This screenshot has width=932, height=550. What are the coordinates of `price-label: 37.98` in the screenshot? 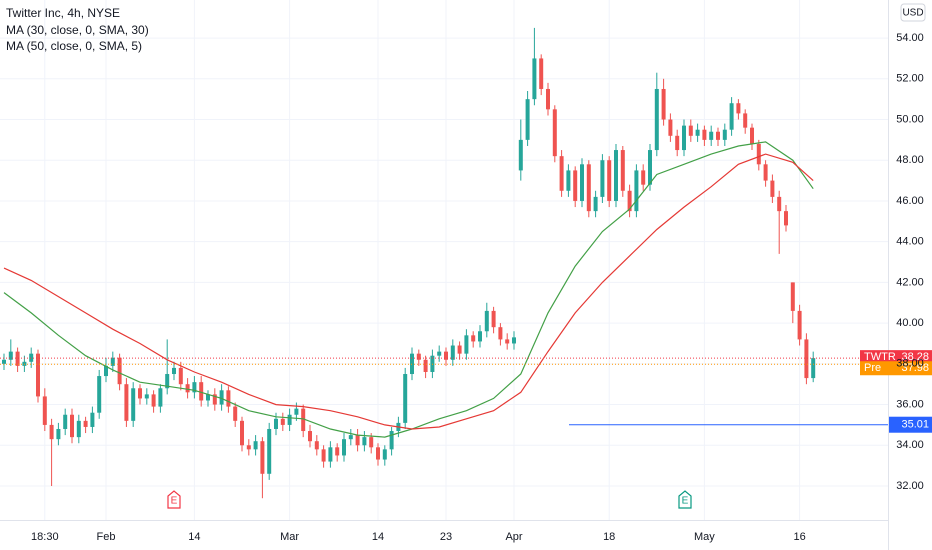 It's located at (915, 368).